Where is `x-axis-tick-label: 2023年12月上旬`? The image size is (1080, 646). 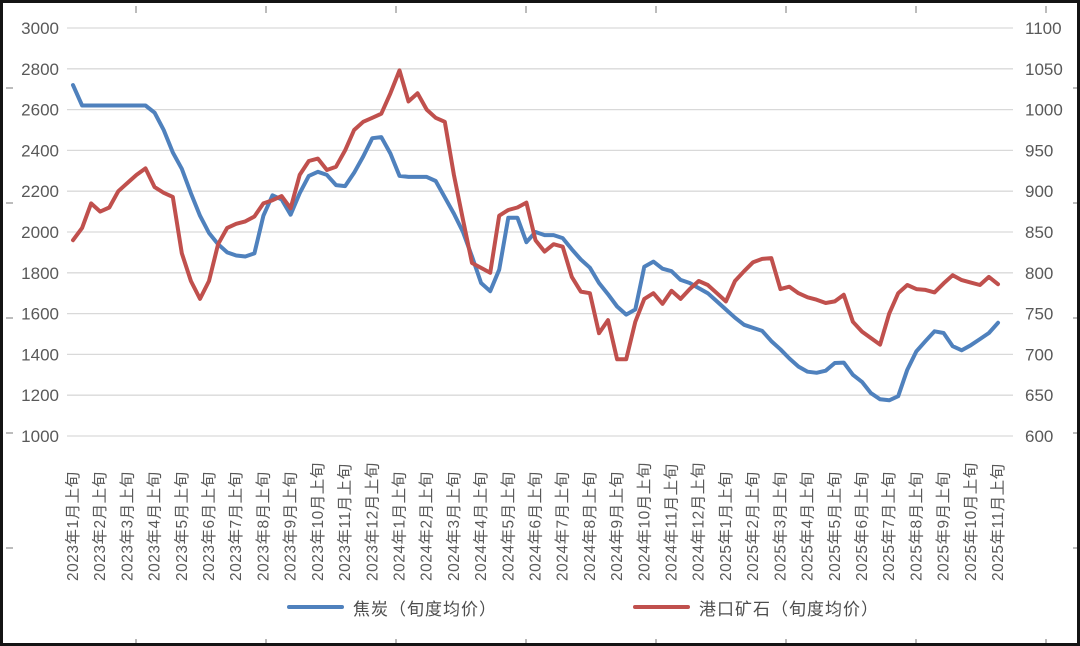 x-axis-tick-label: 2023年12月上旬 is located at coordinates (372, 521).